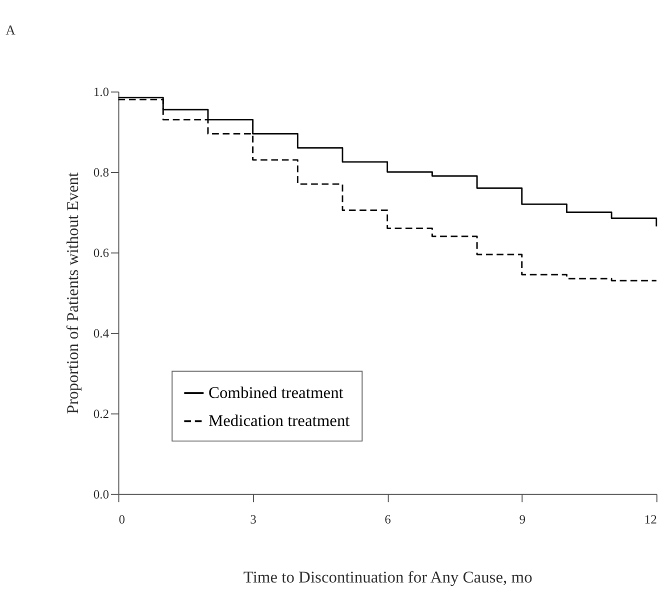 This screenshot has width=669, height=598. I want to click on y-tick-label: 0.2, so click(101, 413).